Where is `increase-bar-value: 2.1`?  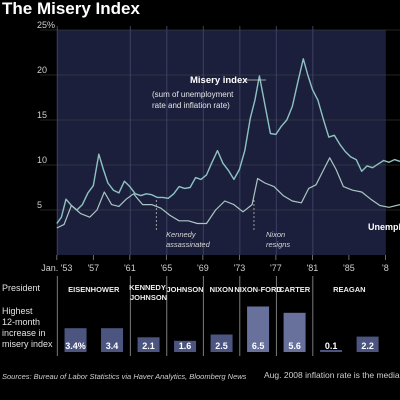
increase-bar-value: 2.1 is located at coordinates (148, 346).